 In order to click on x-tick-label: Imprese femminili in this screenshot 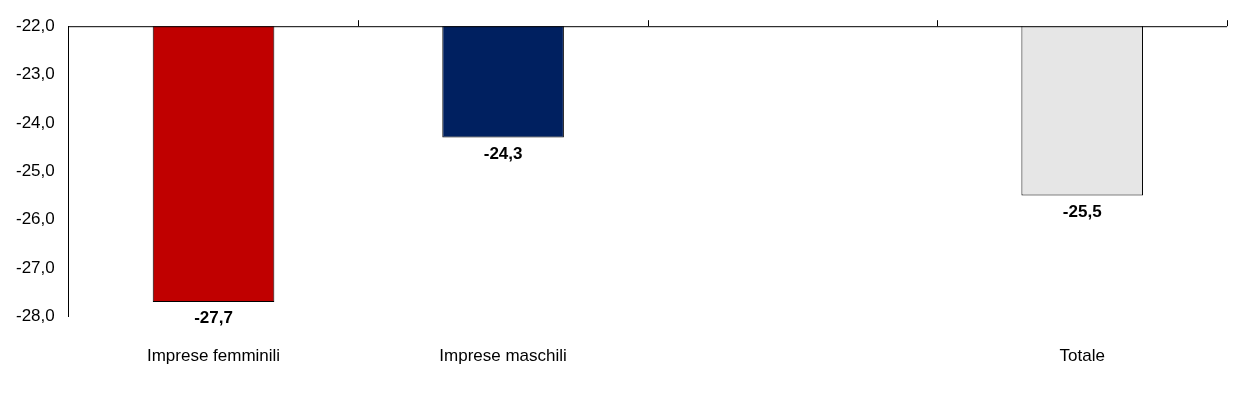, I will do `click(213, 356)`.